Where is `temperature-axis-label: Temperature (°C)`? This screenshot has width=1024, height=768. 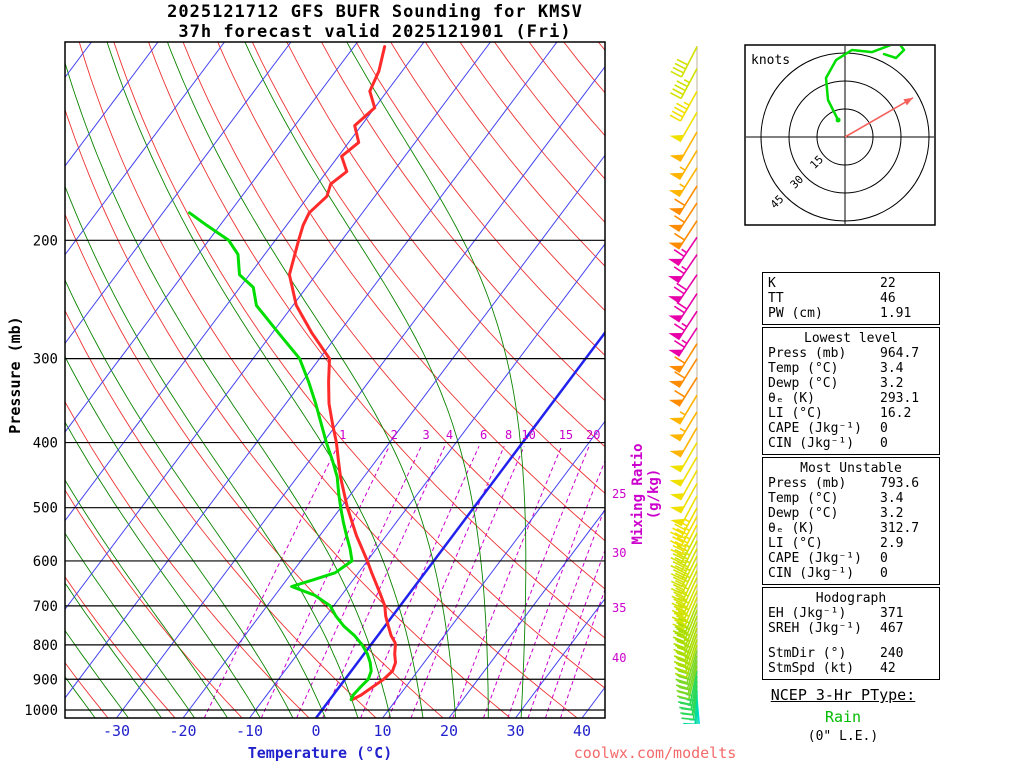
temperature-axis-label: Temperature (°C) is located at coordinates (320, 753).